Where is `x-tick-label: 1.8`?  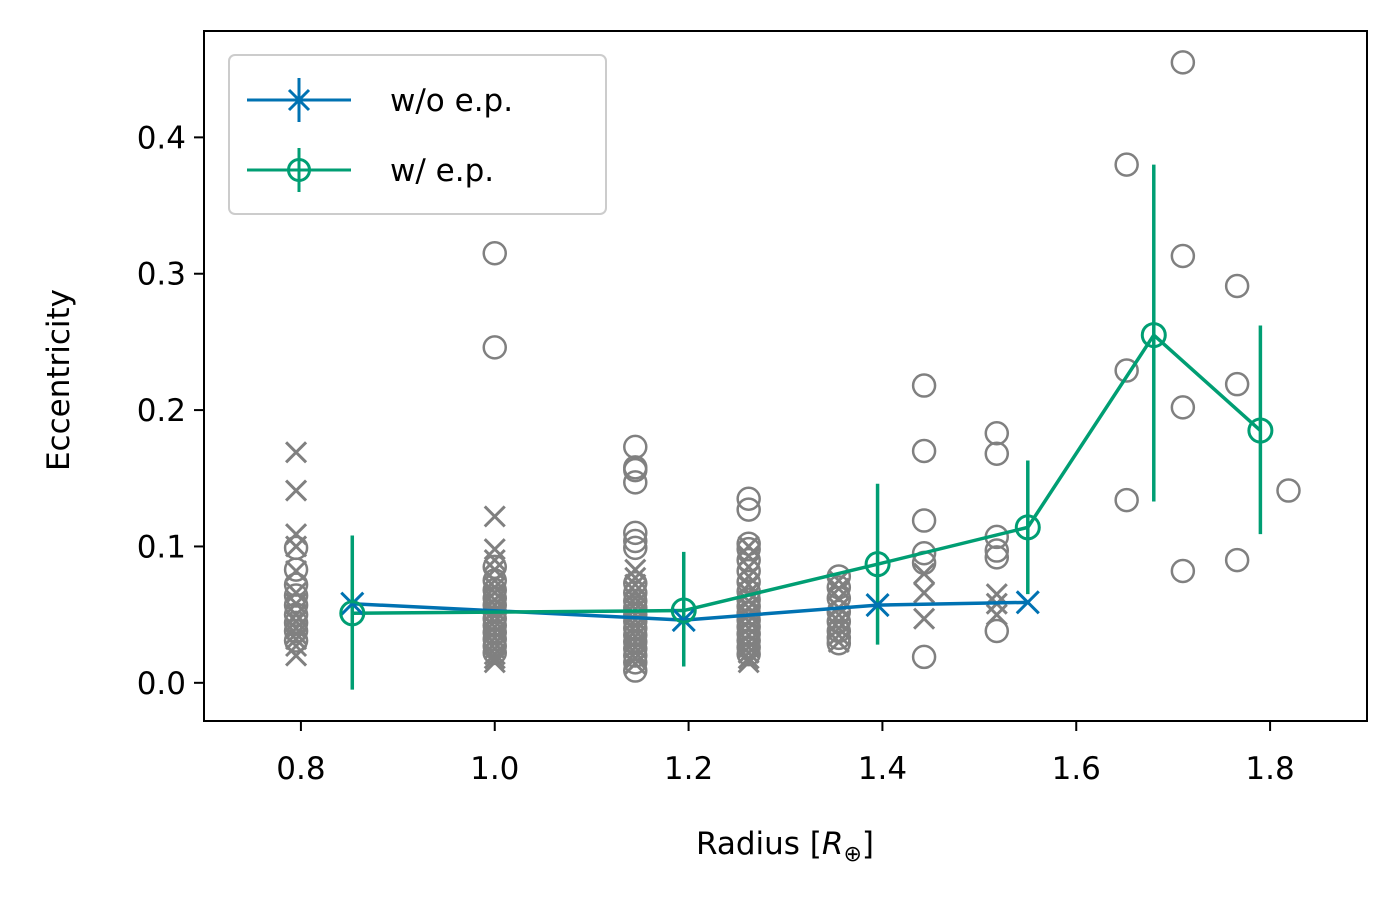
x-tick-label: 1.8 is located at coordinates (1269, 769).